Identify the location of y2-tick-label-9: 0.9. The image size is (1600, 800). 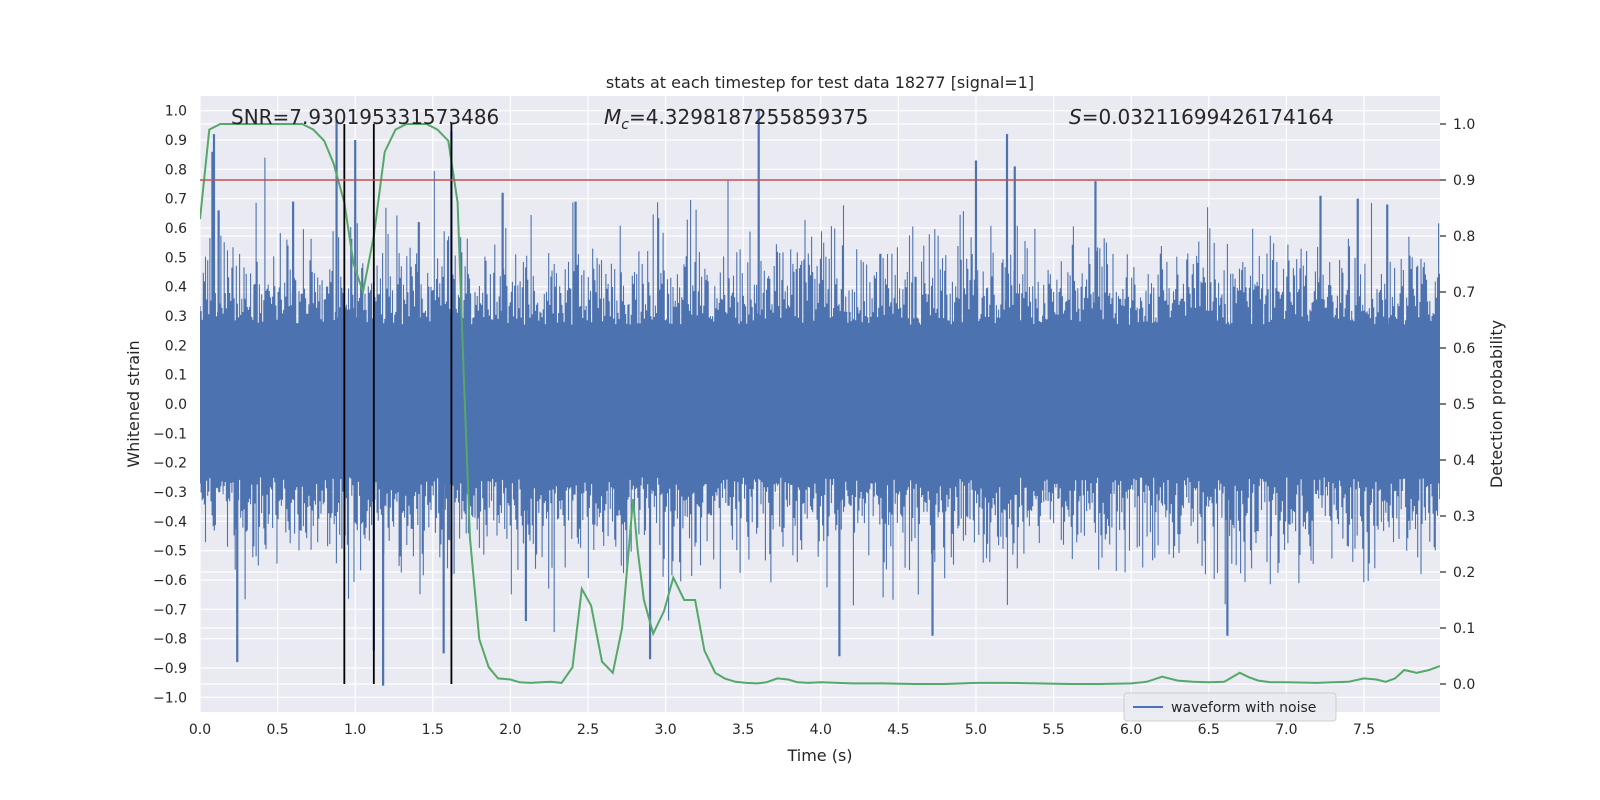
(1464, 181).